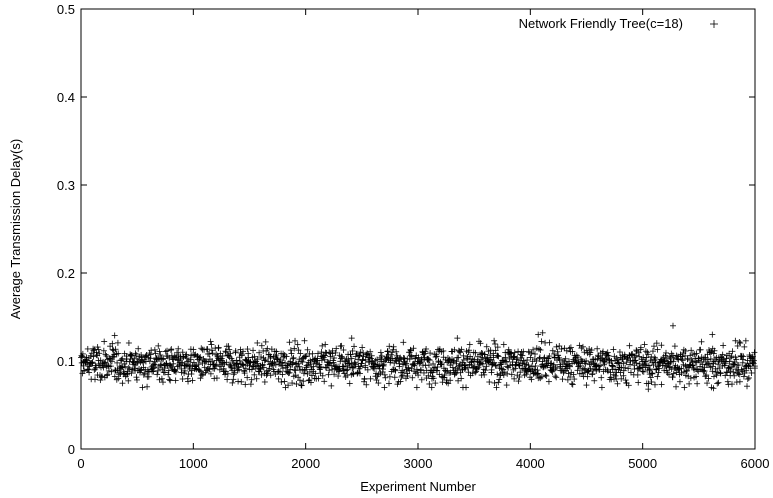  Describe the element at coordinates (601, 23) in the screenshot. I see `legend-label: Network Friendly Tree(c=18)` at that location.